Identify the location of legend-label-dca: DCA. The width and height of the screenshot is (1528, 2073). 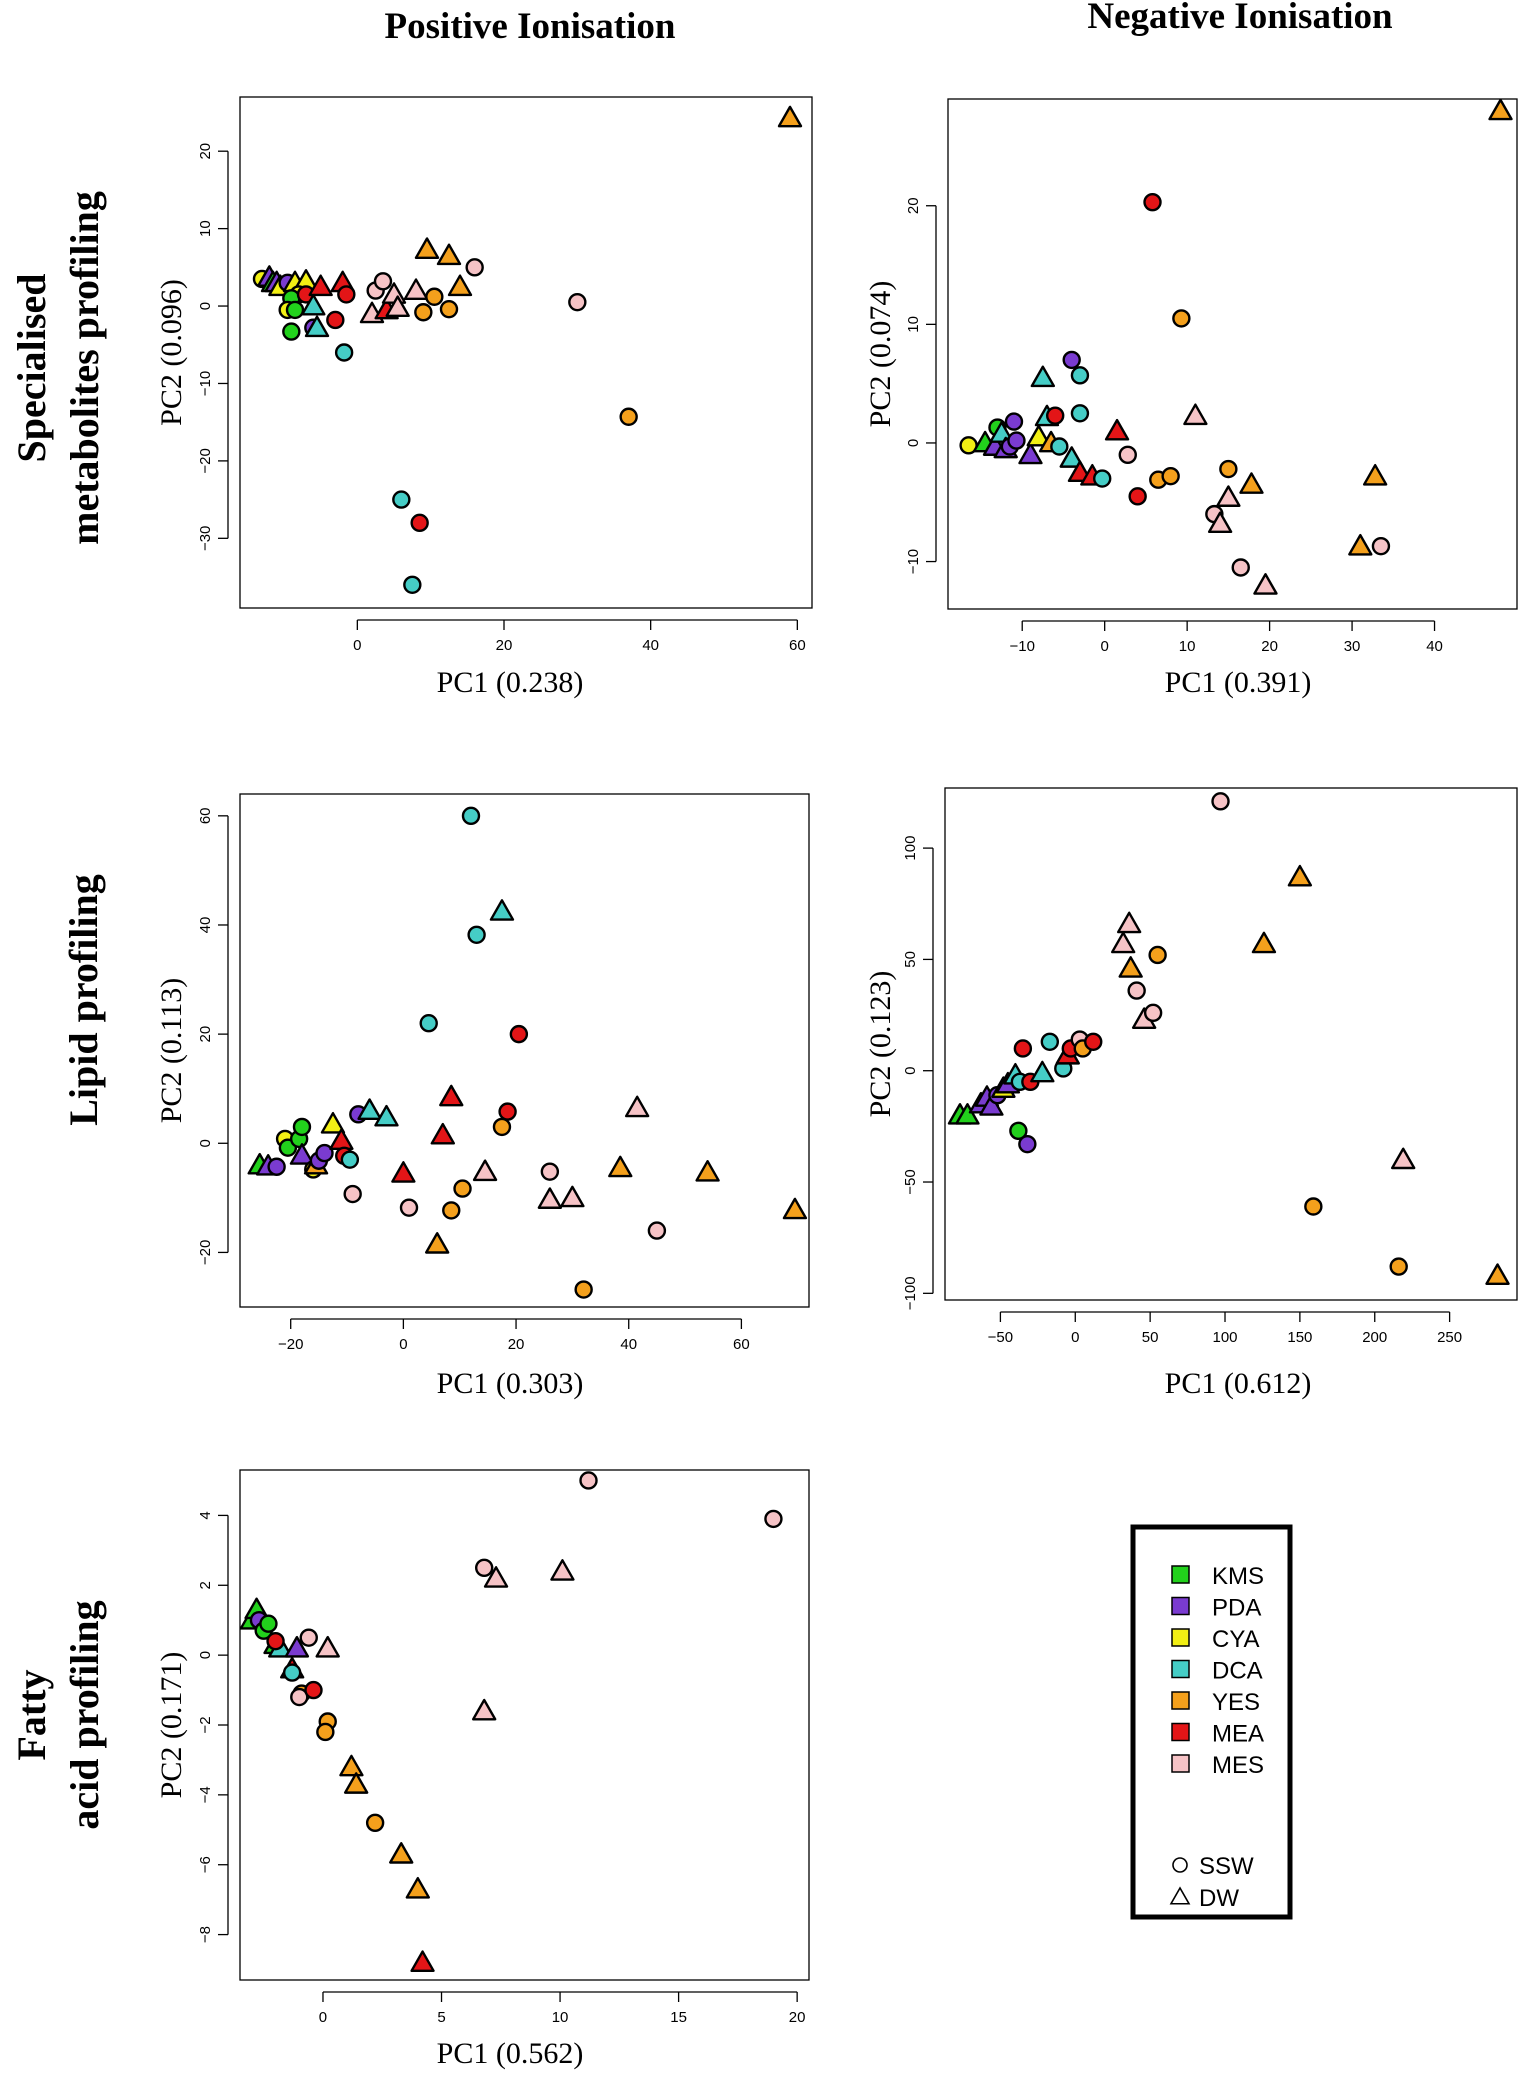
(1237, 1671).